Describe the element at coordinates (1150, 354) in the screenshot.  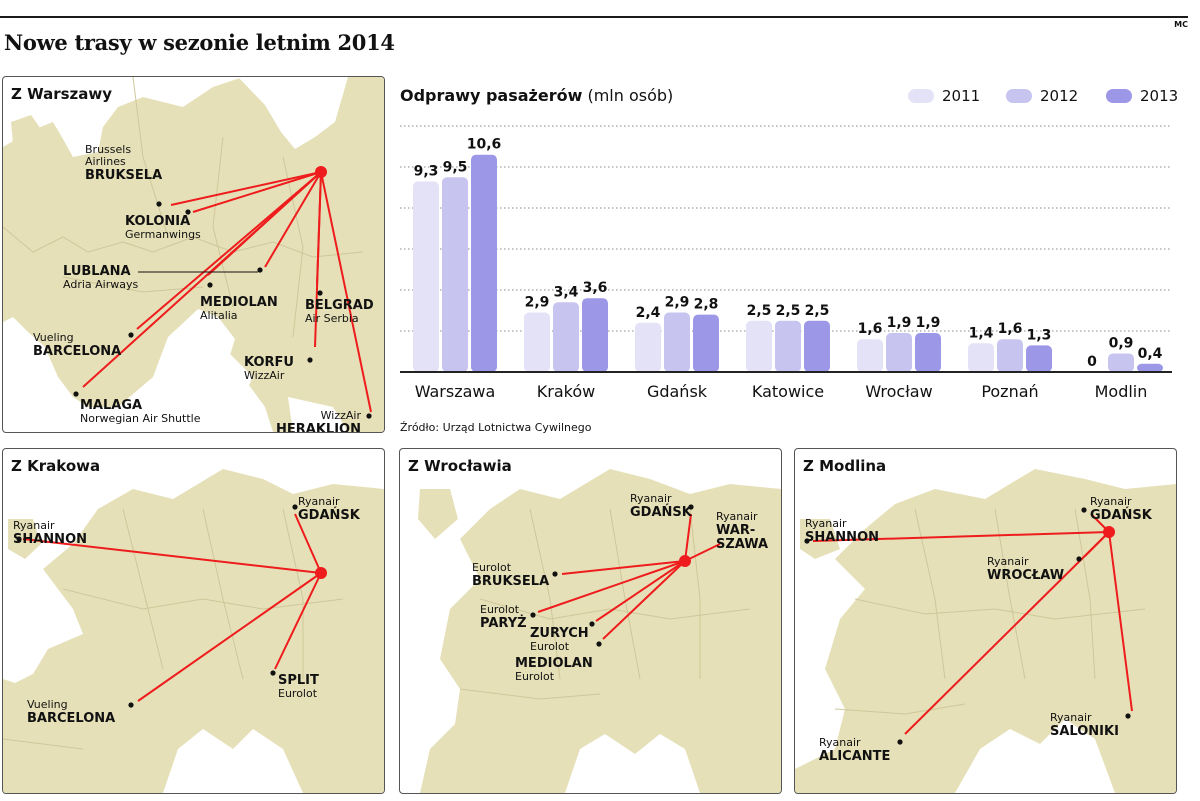
I see `bar-value-label: 0,4` at that location.